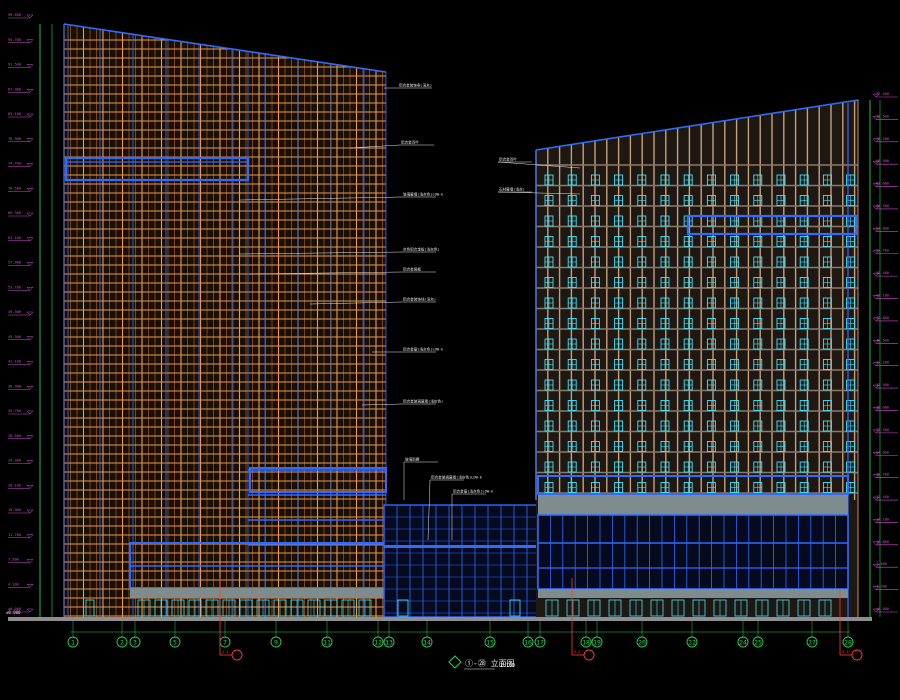 This screenshot has height=700, width=900. What do you see at coordinates (882, 475) in the screenshot?
I see `level-mark-label: 20.700` at bounding box center [882, 475].